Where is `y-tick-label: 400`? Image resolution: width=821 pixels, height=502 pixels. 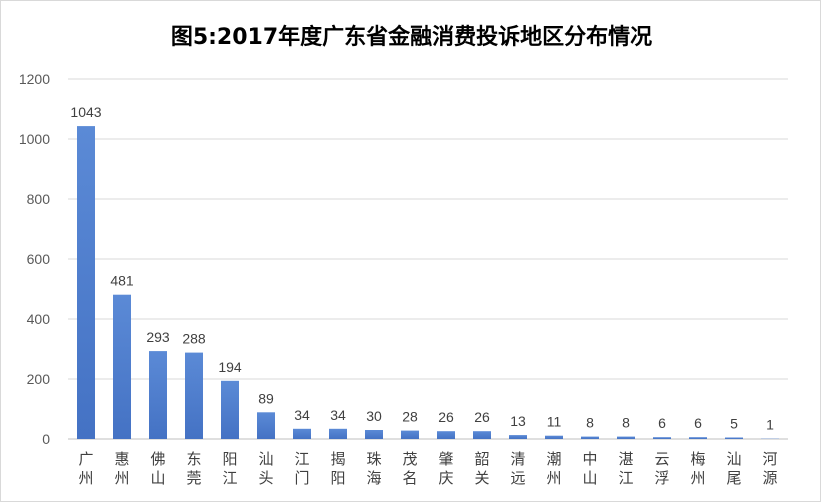 y-tick-label: 400 is located at coordinates (39, 319).